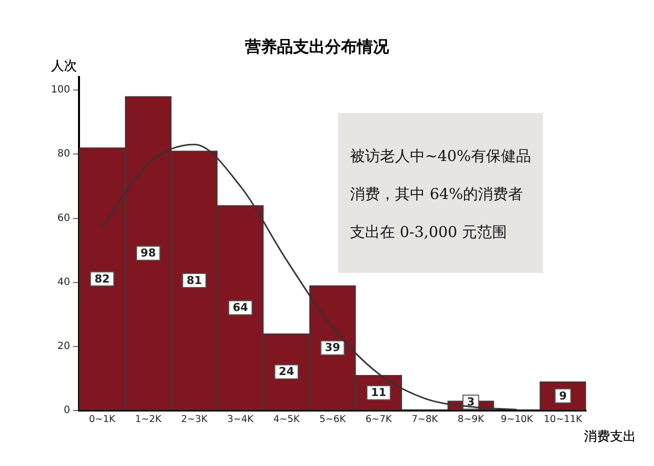 This screenshot has width=654, height=466. What do you see at coordinates (67, 410) in the screenshot?
I see `y-tick-label: 0` at bounding box center [67, 410].